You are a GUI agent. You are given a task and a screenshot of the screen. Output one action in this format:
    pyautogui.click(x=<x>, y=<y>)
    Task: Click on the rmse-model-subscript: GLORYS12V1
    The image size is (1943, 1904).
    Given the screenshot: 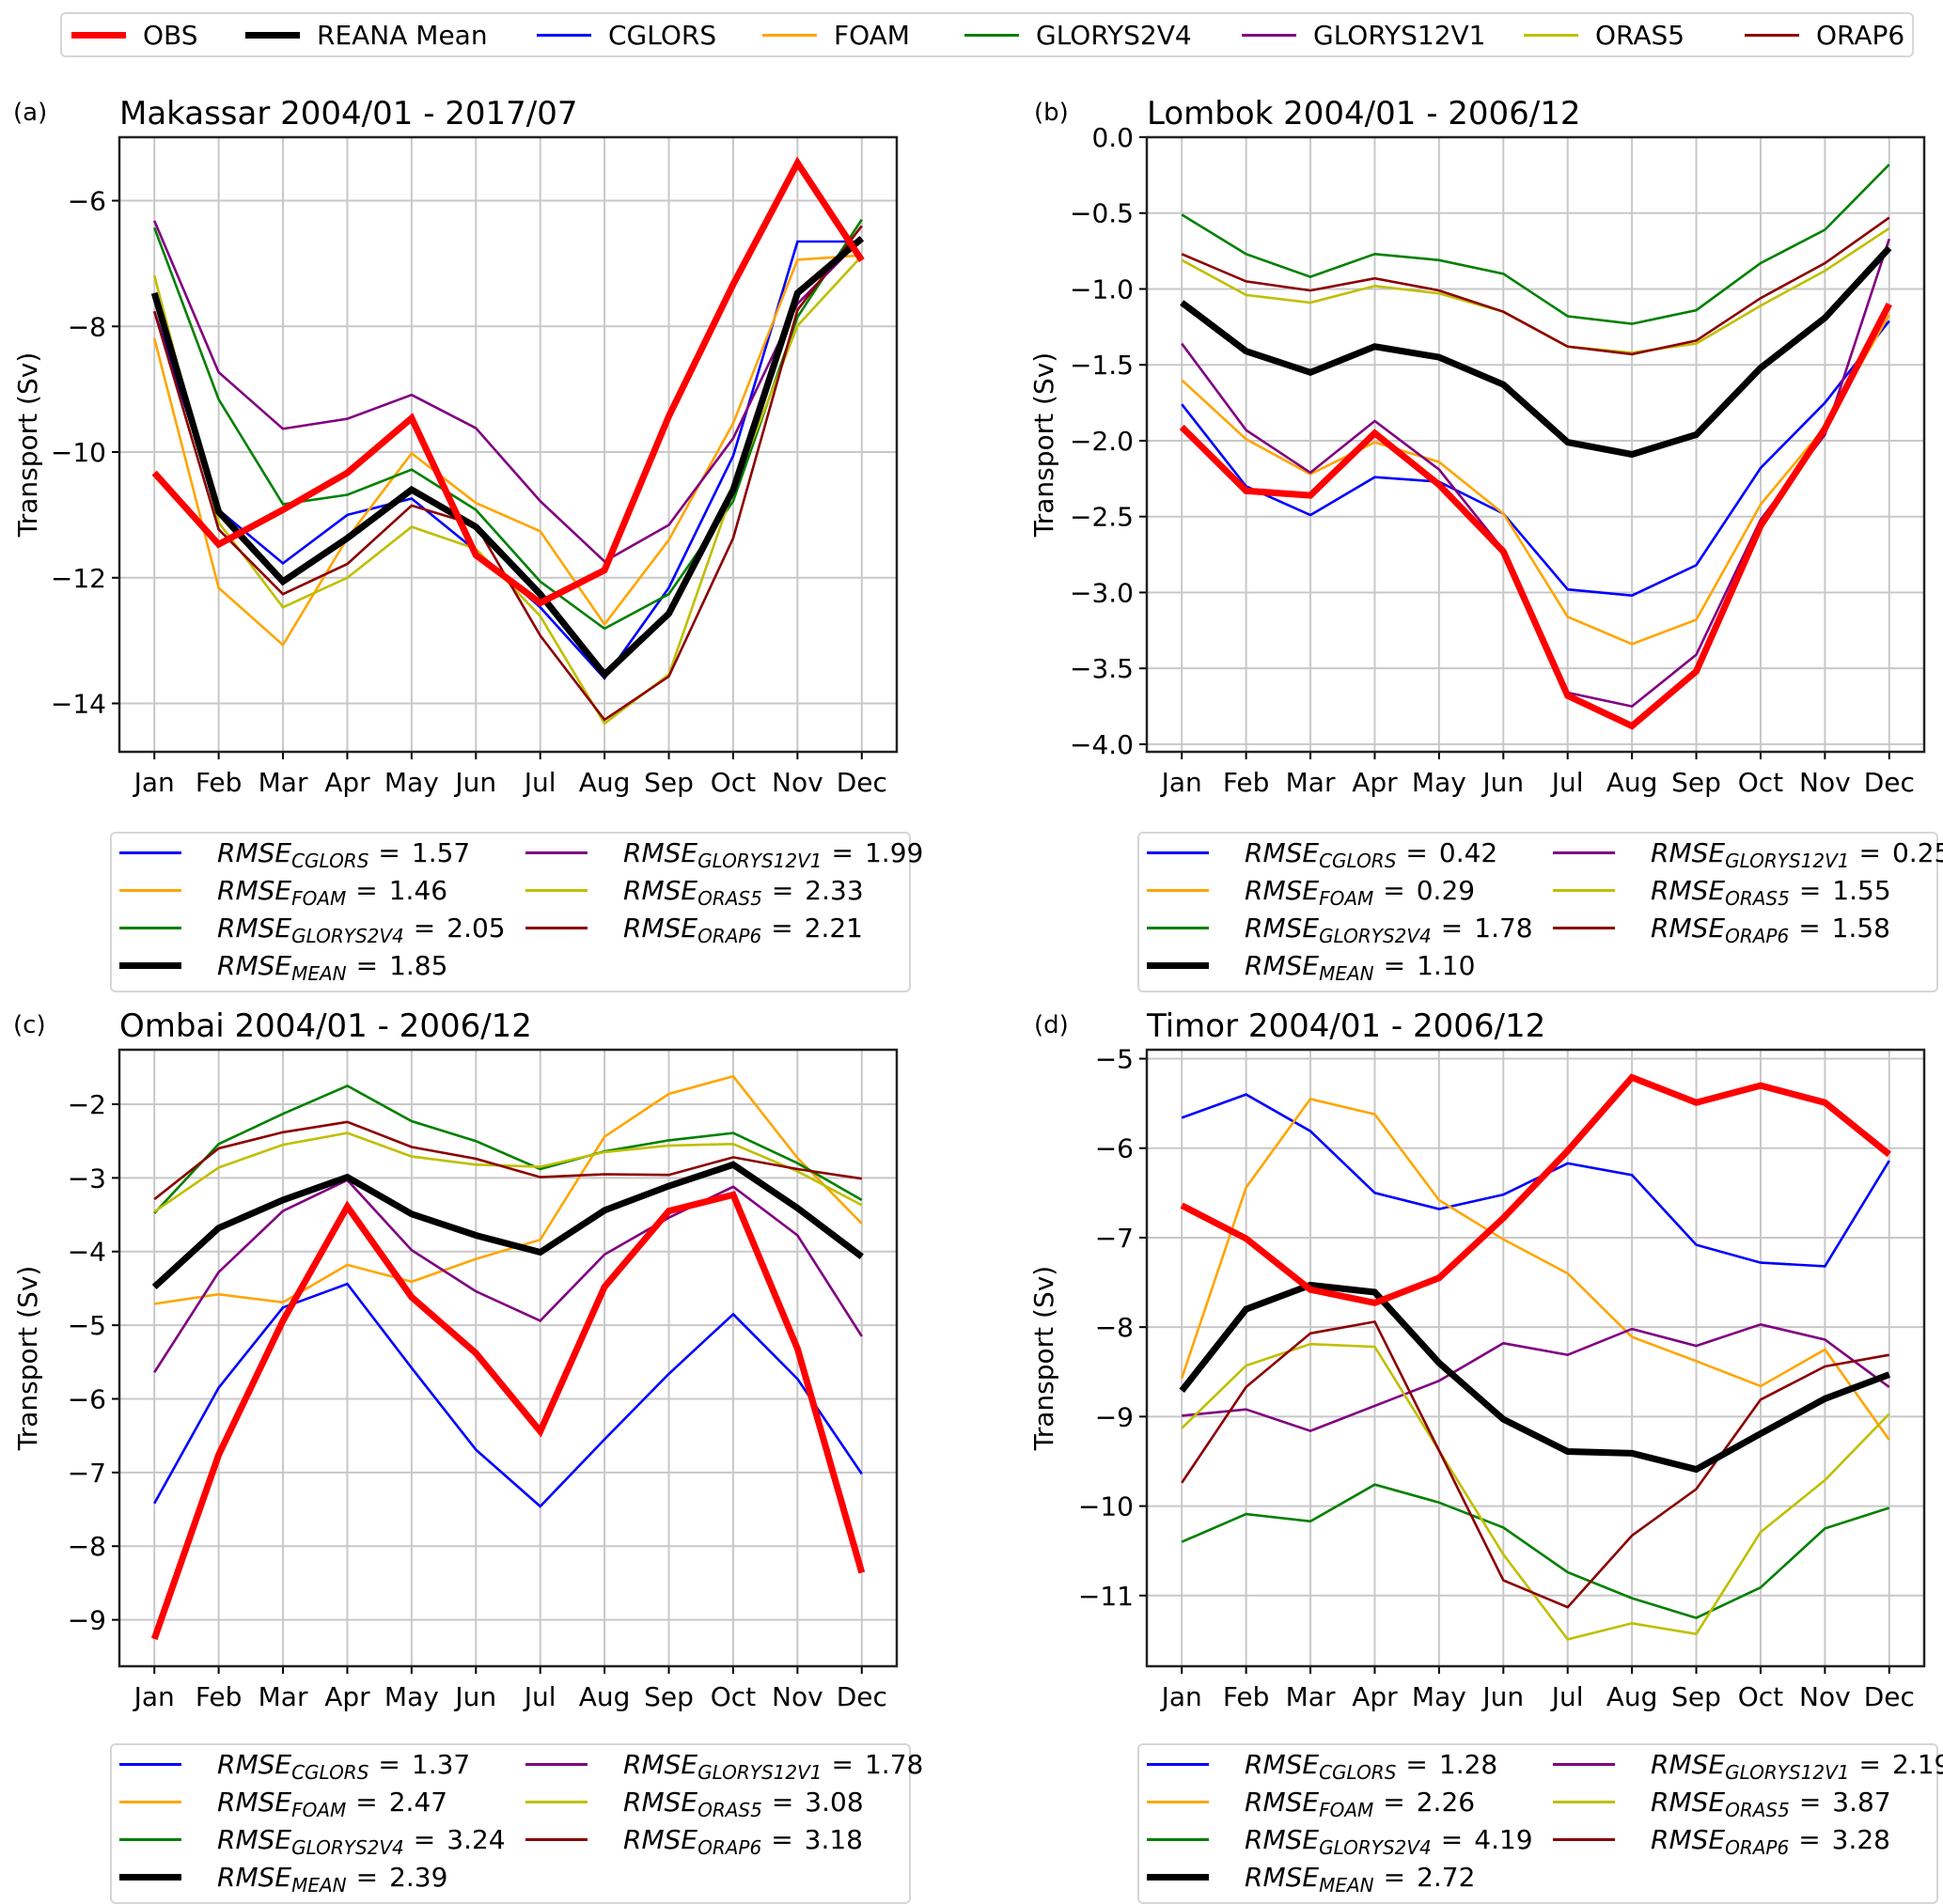 What is the action you would take?
    pyautogui.click(x=759, y=861)
    